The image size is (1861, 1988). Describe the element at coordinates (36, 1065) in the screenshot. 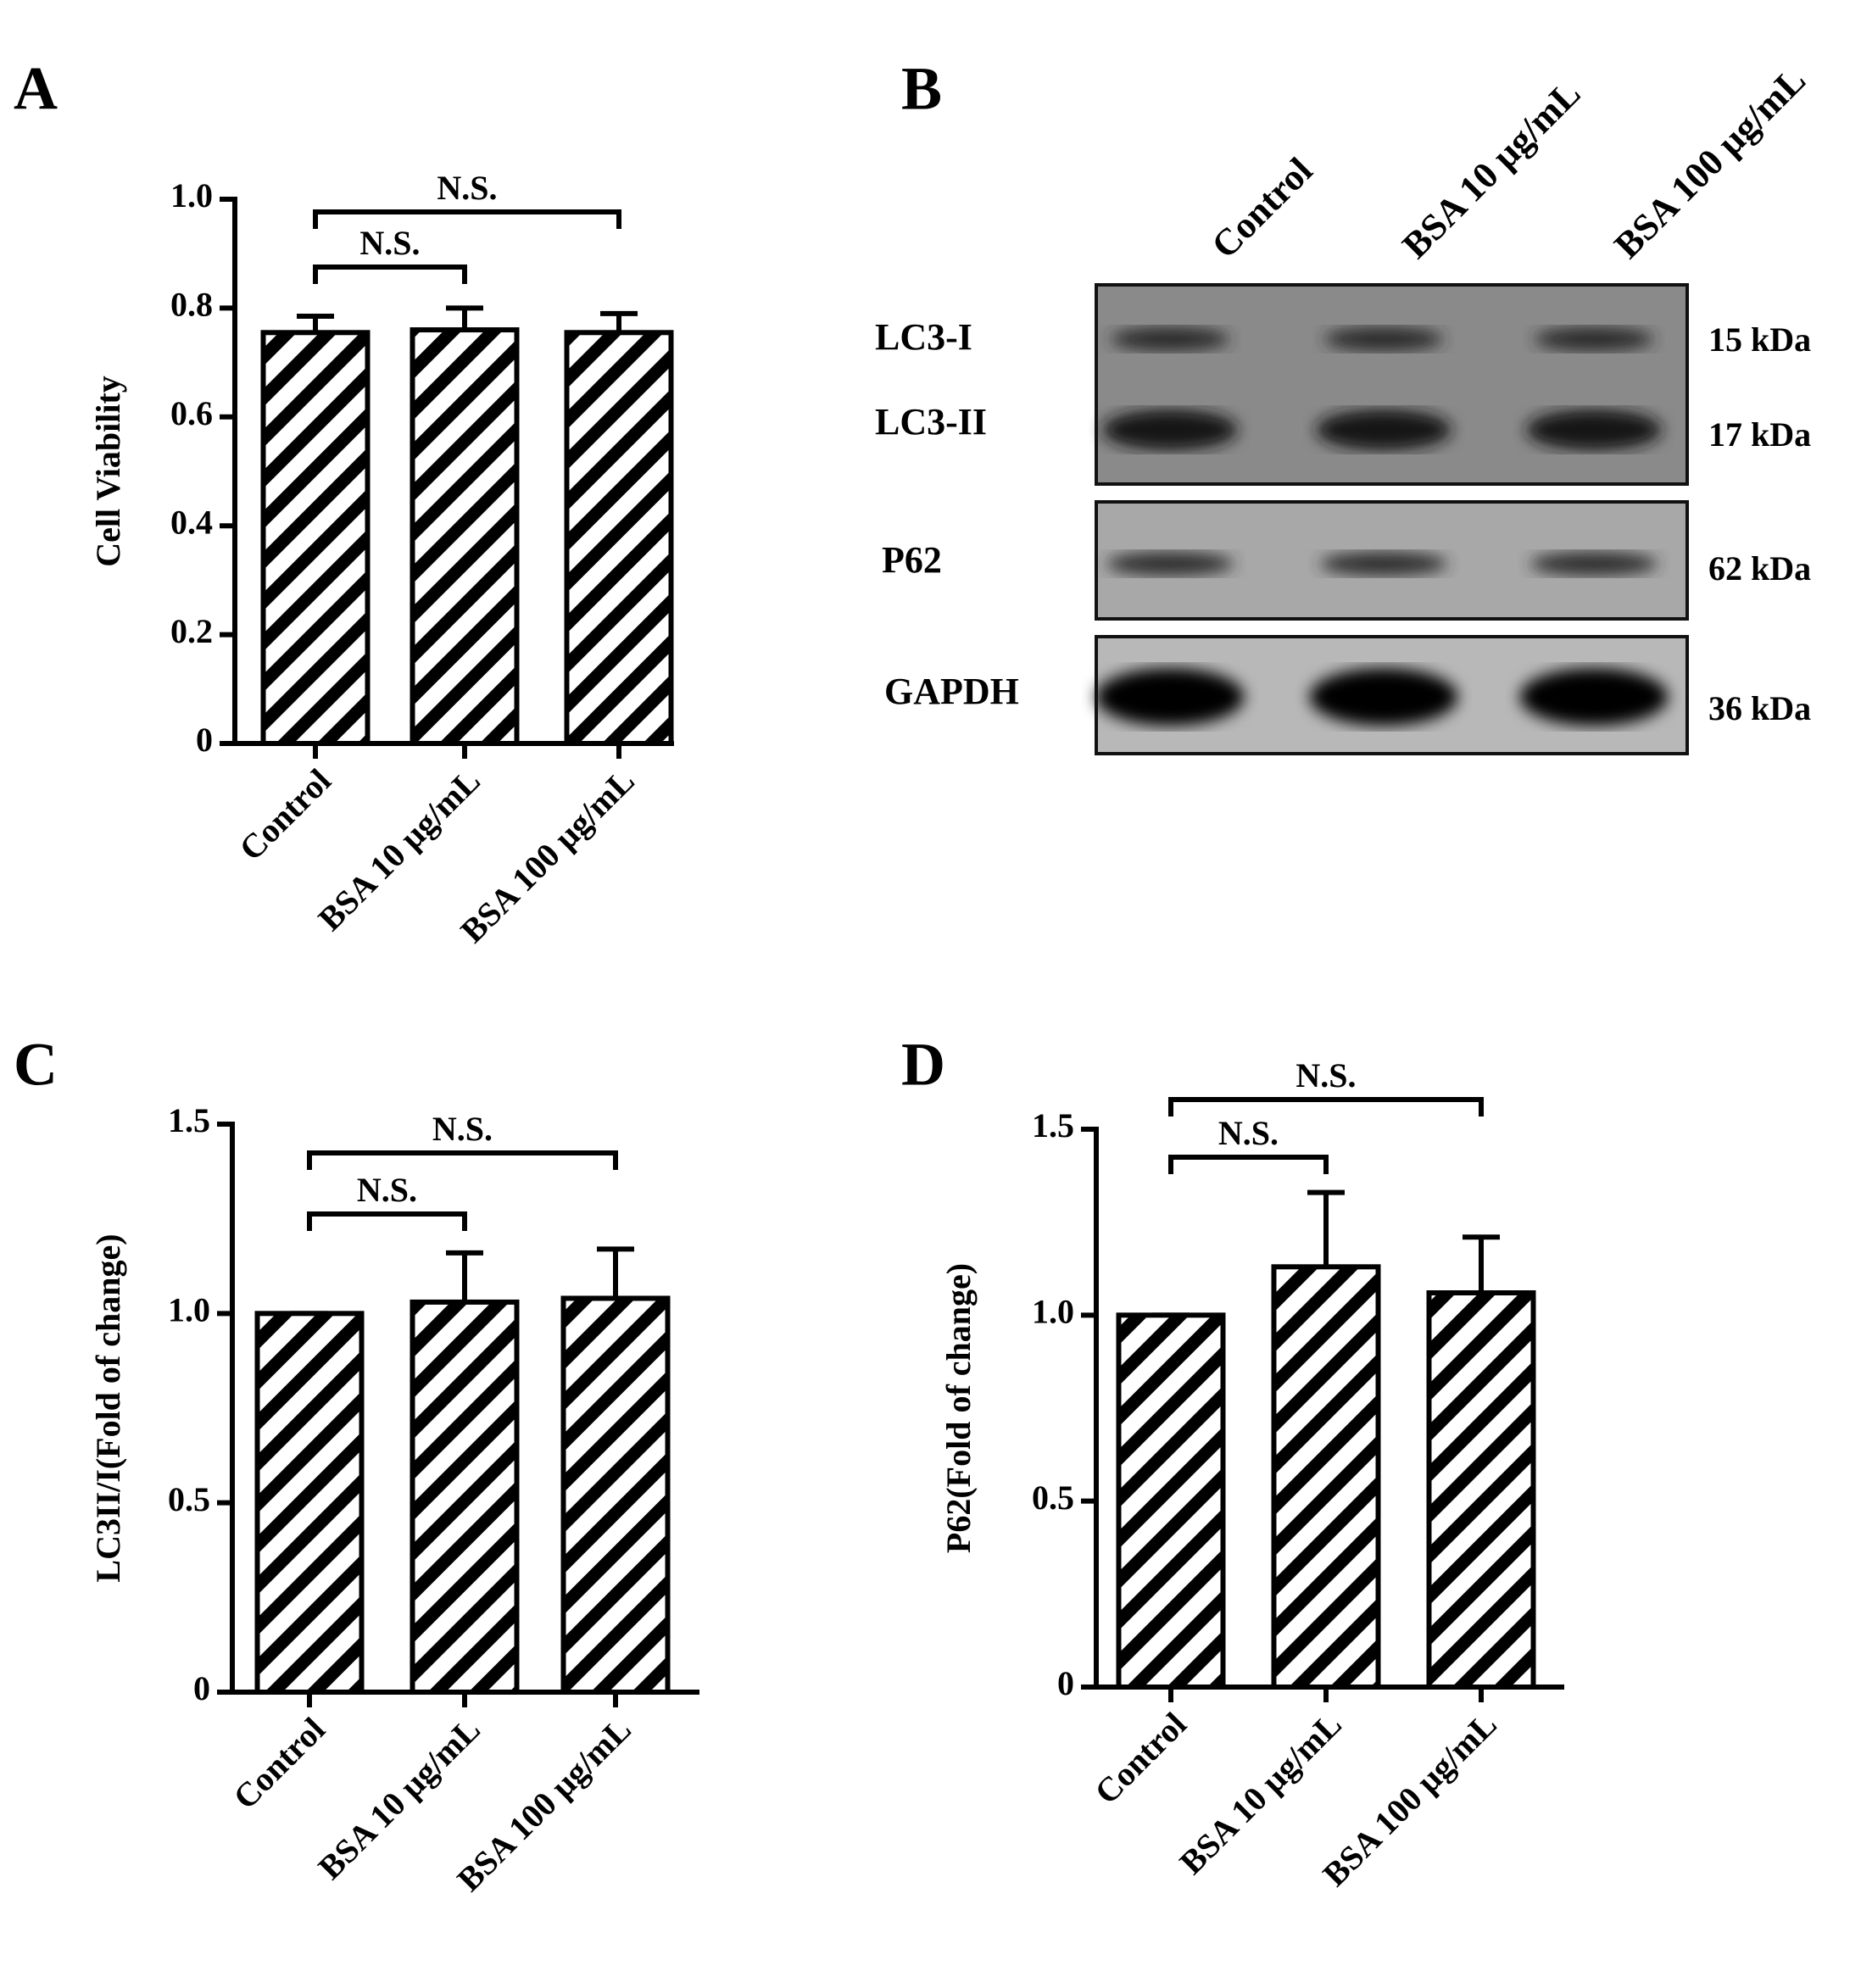

I see `panel-label: C` at that location.